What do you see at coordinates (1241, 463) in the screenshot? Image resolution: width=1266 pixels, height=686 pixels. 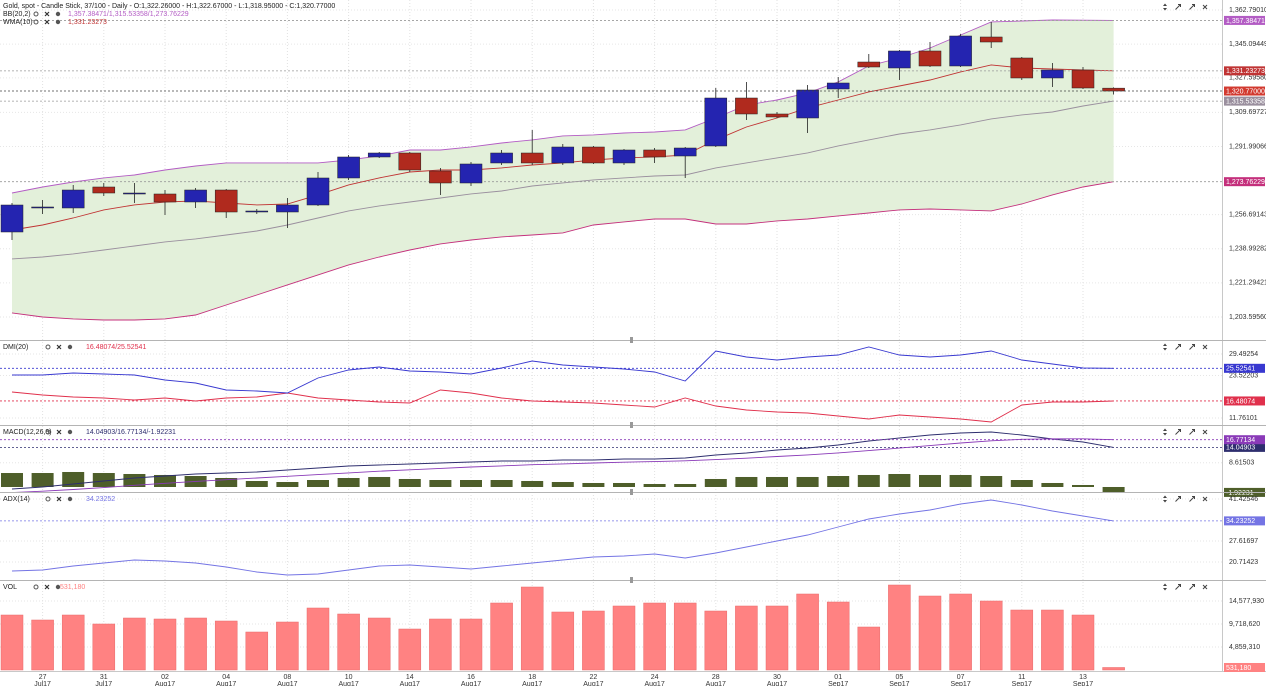 I see `y-tick-label: 8.61503` at bounding box center [1241, 463].